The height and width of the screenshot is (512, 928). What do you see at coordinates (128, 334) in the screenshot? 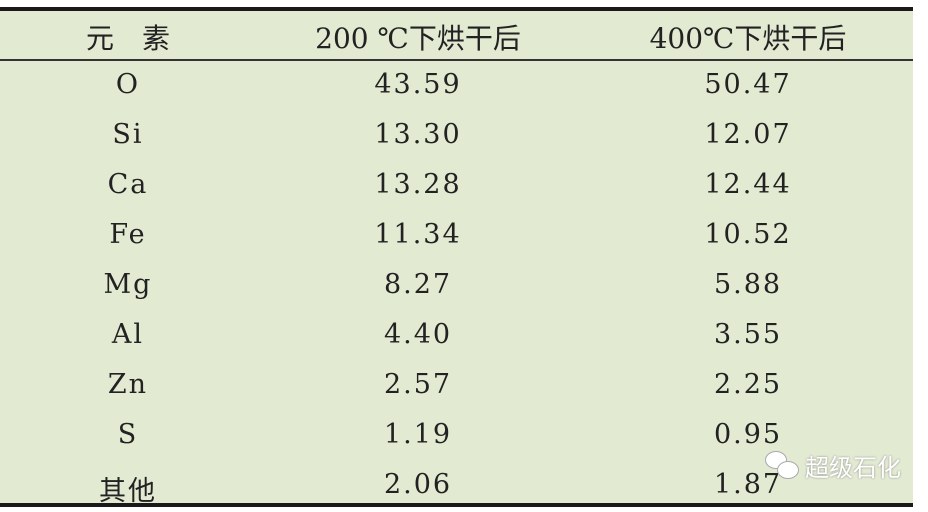
I see `cell-element: Al` at bounding box center [128, 334].